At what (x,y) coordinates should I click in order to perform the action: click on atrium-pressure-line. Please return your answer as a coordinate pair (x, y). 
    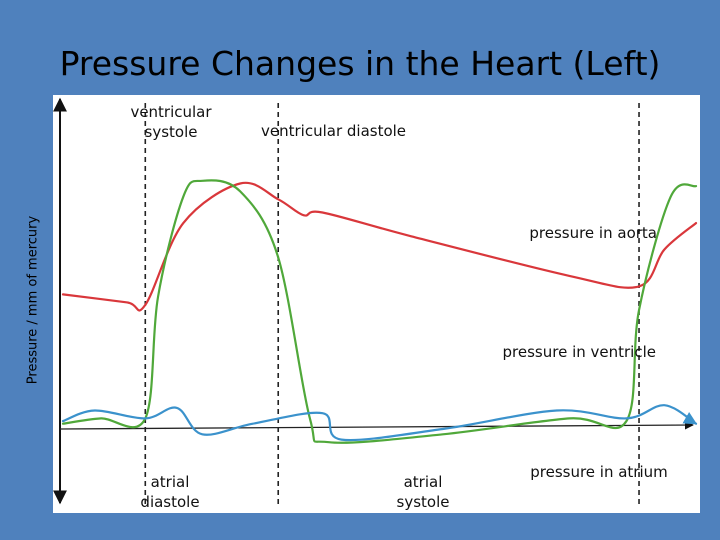
    Looking at the image, I should click on (379, 423).